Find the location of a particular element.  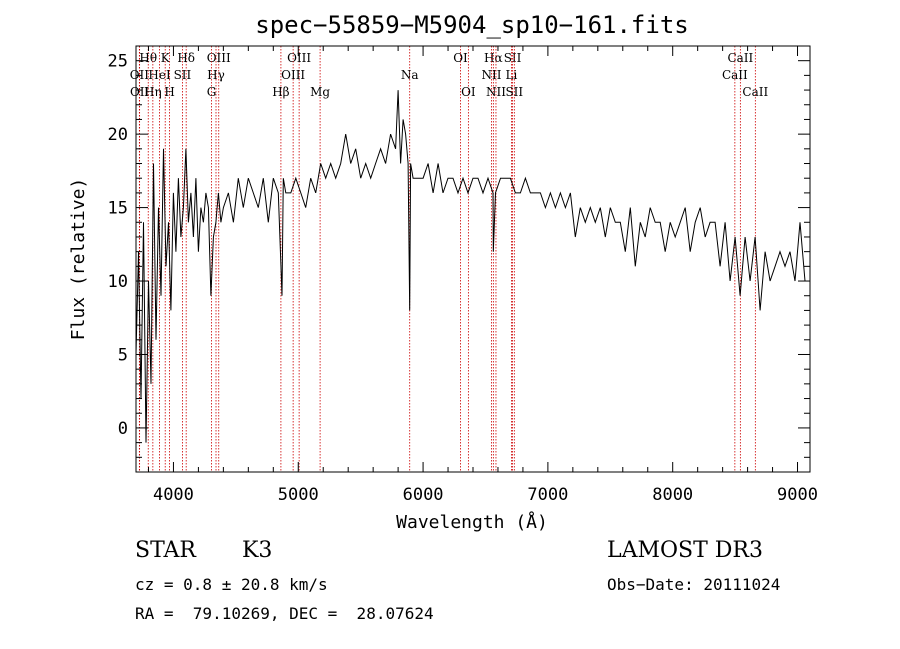

line-marker-label: Li is located at coordinates (512, 75).